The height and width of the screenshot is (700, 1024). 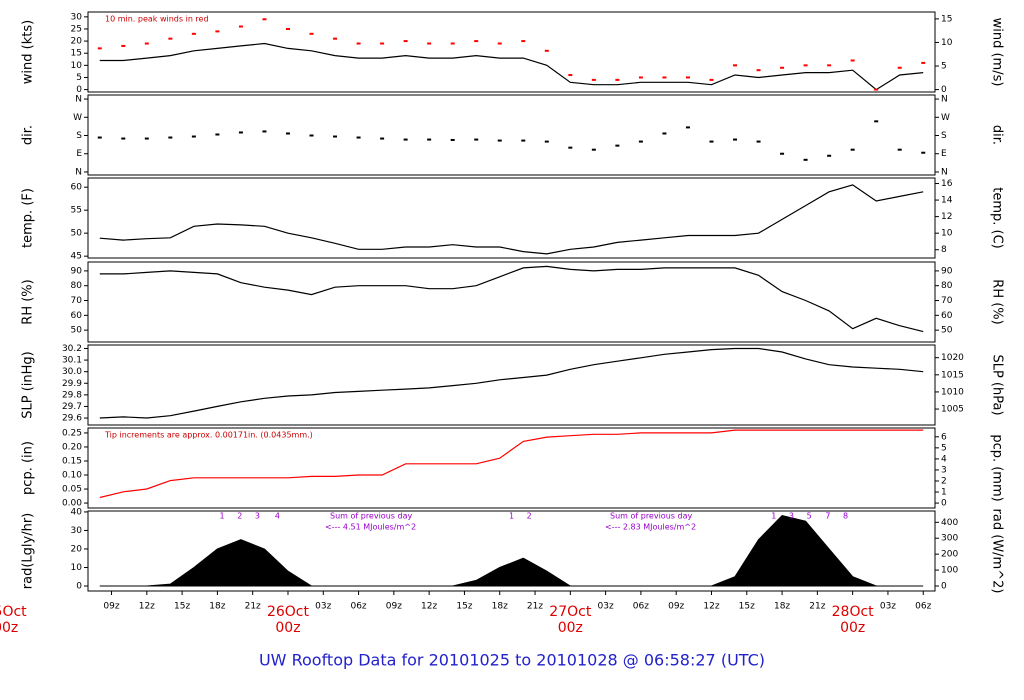 I want to click on y2-axis-label: SLP (hPa), so click(x=997, y=384).